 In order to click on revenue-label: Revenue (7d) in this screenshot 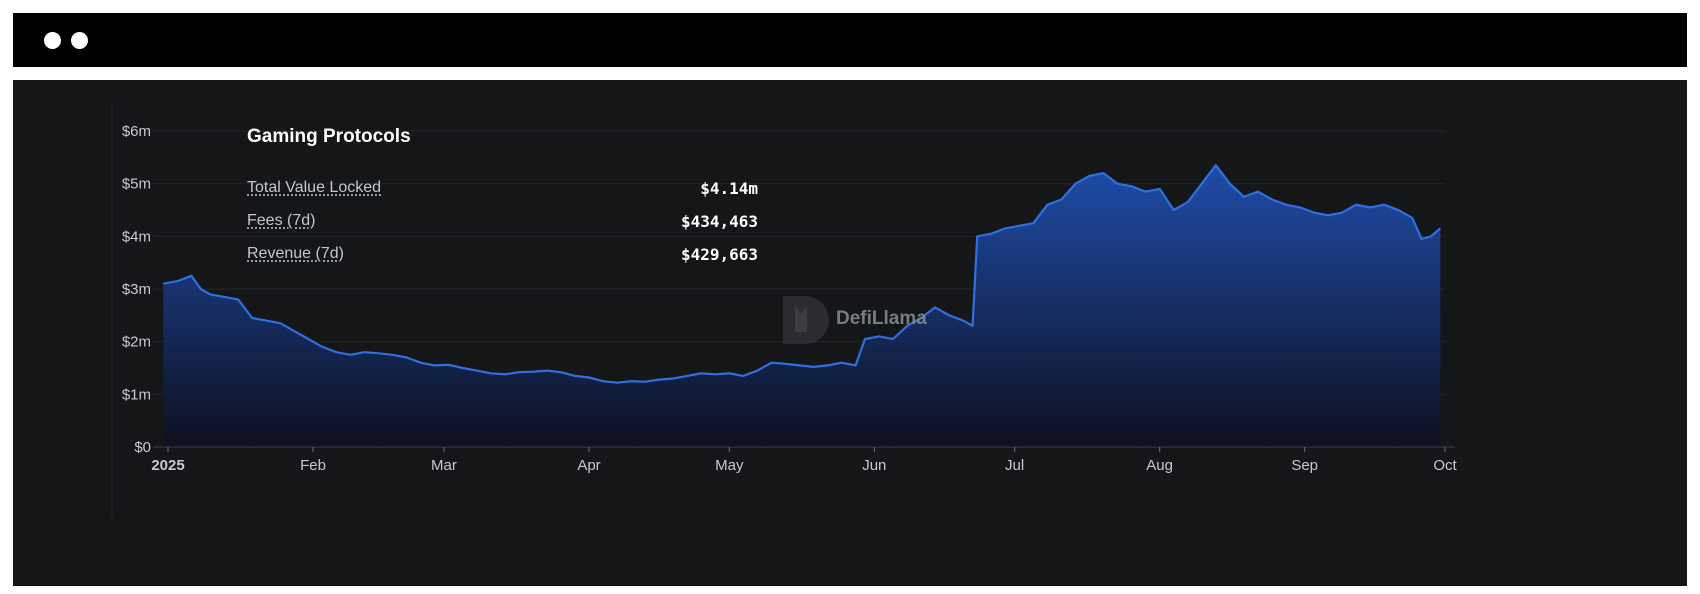, I will do `click(295, 253)`.